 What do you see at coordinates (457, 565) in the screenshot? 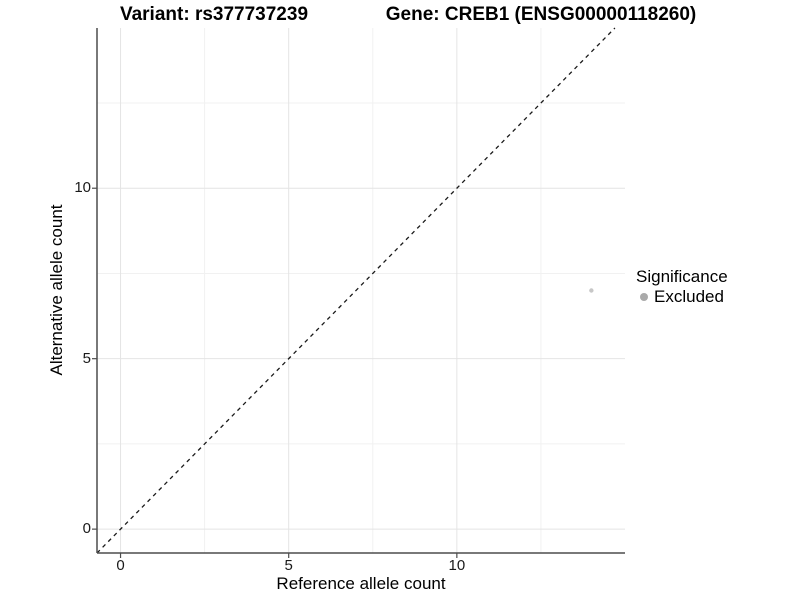
I see `x-tick-label: 10` at bounding box center [457, 565].